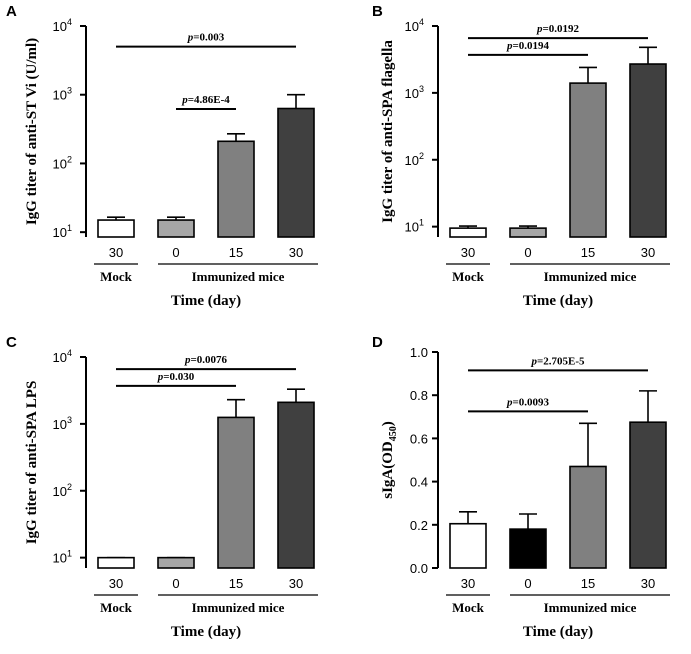 This screenshot has height=654, width=691. I want to click on y-tick-label: 0.0, so click(419, 568).